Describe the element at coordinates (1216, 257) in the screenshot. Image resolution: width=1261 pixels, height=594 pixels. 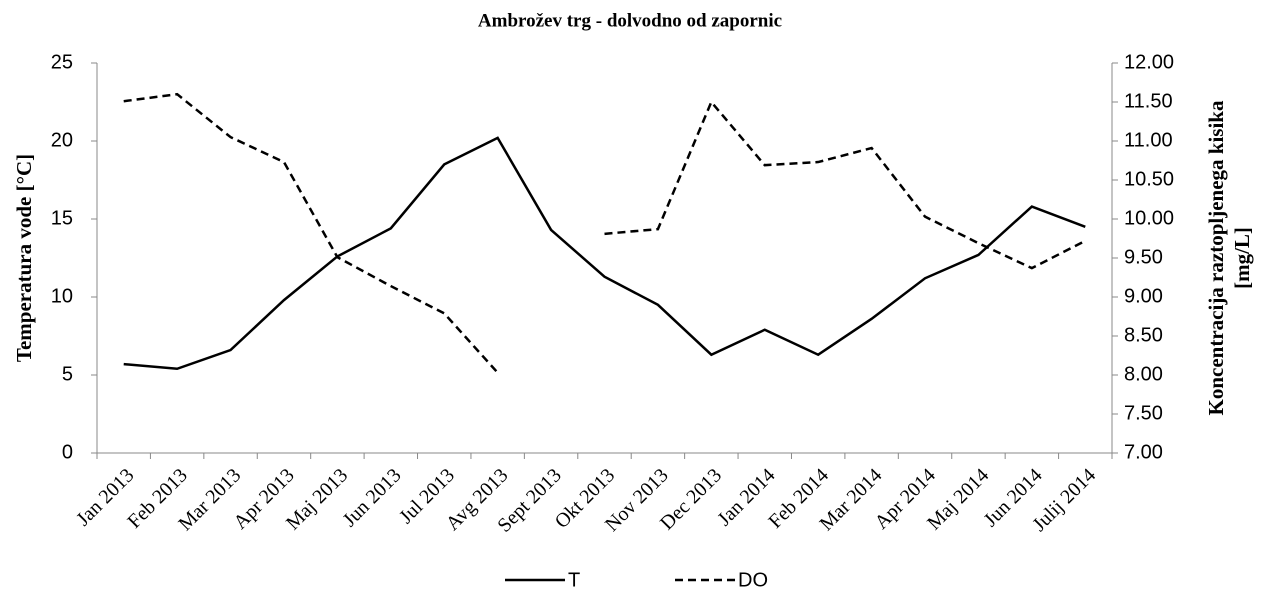
I see `y2-axis-label: Koncentracija raztopljenega kisika` at that location.